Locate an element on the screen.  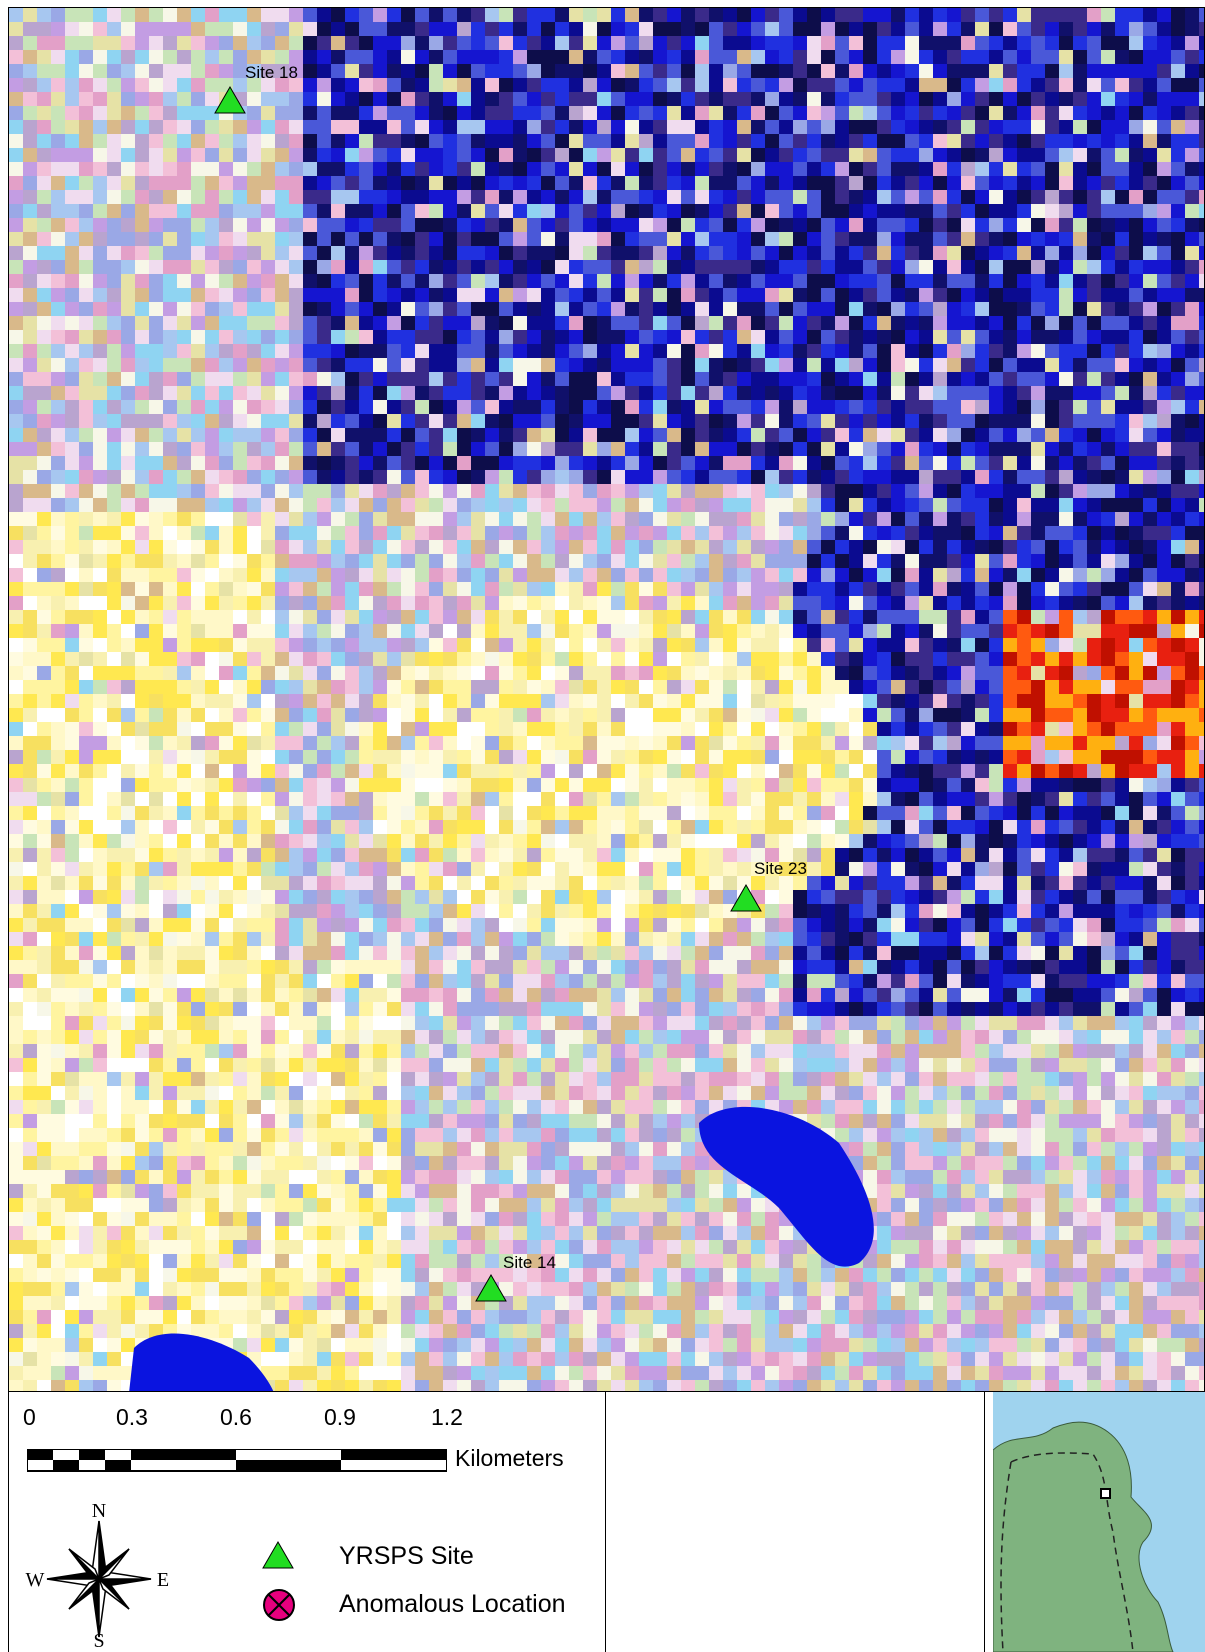
inset-map is located at coordinates (1099, 1522).